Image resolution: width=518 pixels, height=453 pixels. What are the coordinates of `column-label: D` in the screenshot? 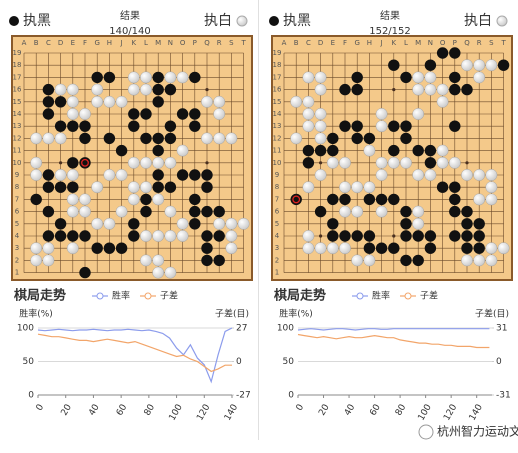 It's located at (320, 43).